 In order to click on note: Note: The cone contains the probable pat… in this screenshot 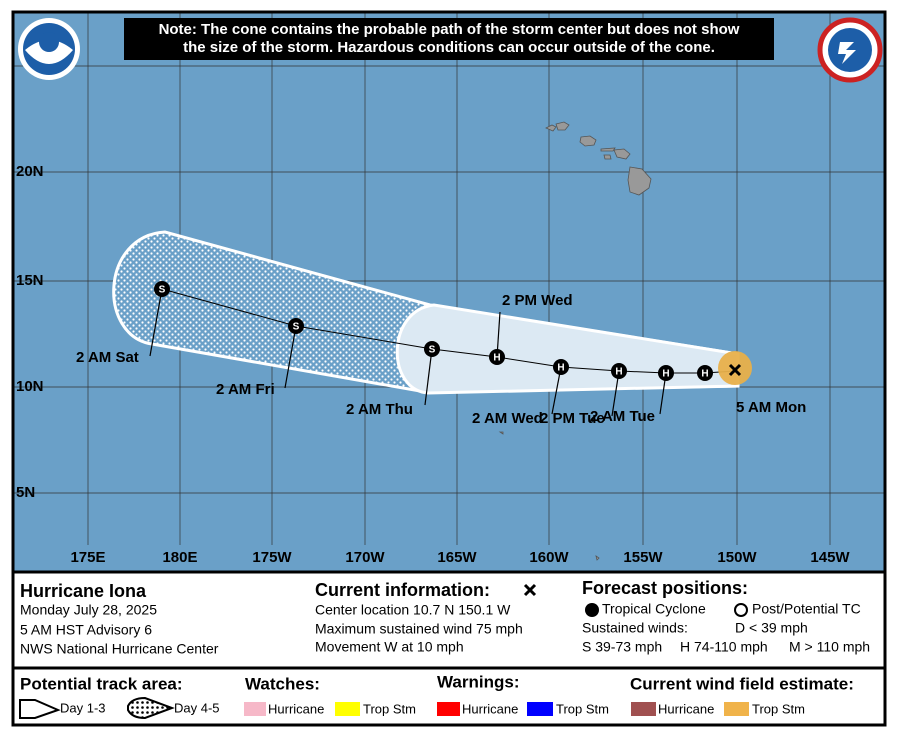, I will do `click(449, 29)`.